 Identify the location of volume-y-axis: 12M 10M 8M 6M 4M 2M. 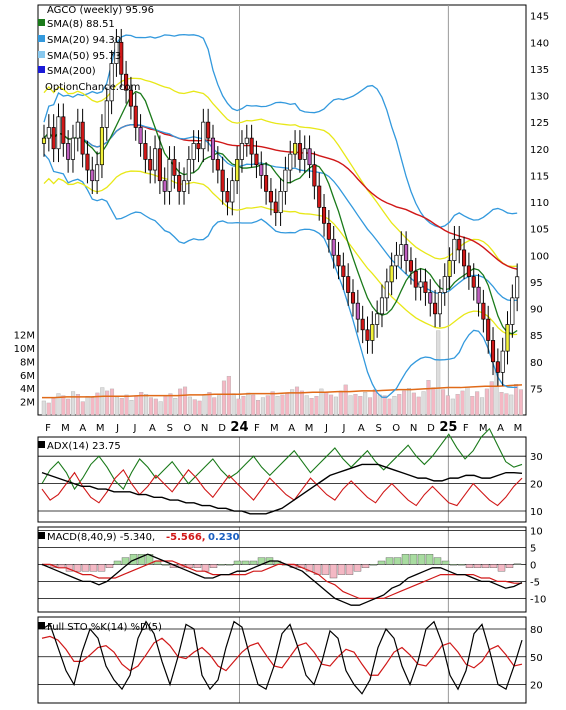
(24, 370).